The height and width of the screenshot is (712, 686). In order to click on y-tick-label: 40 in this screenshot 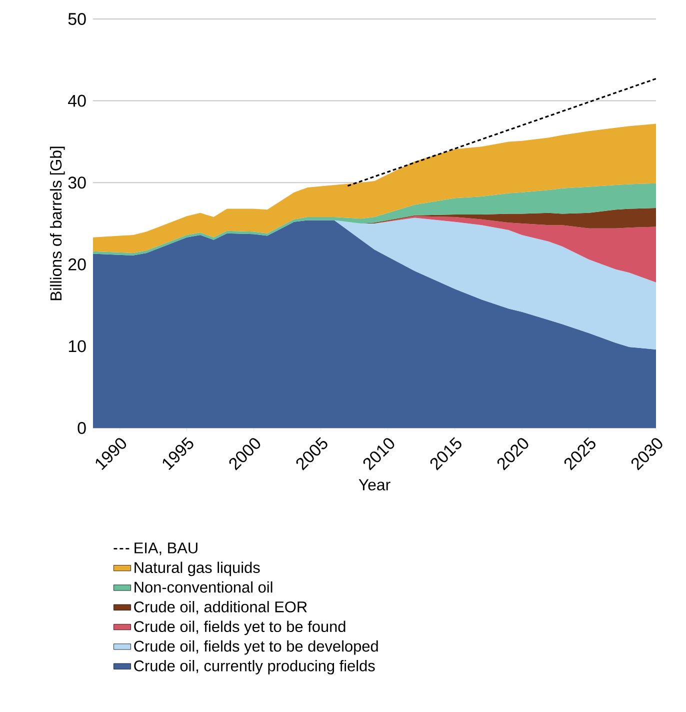, I will do `click(77, 100)`.